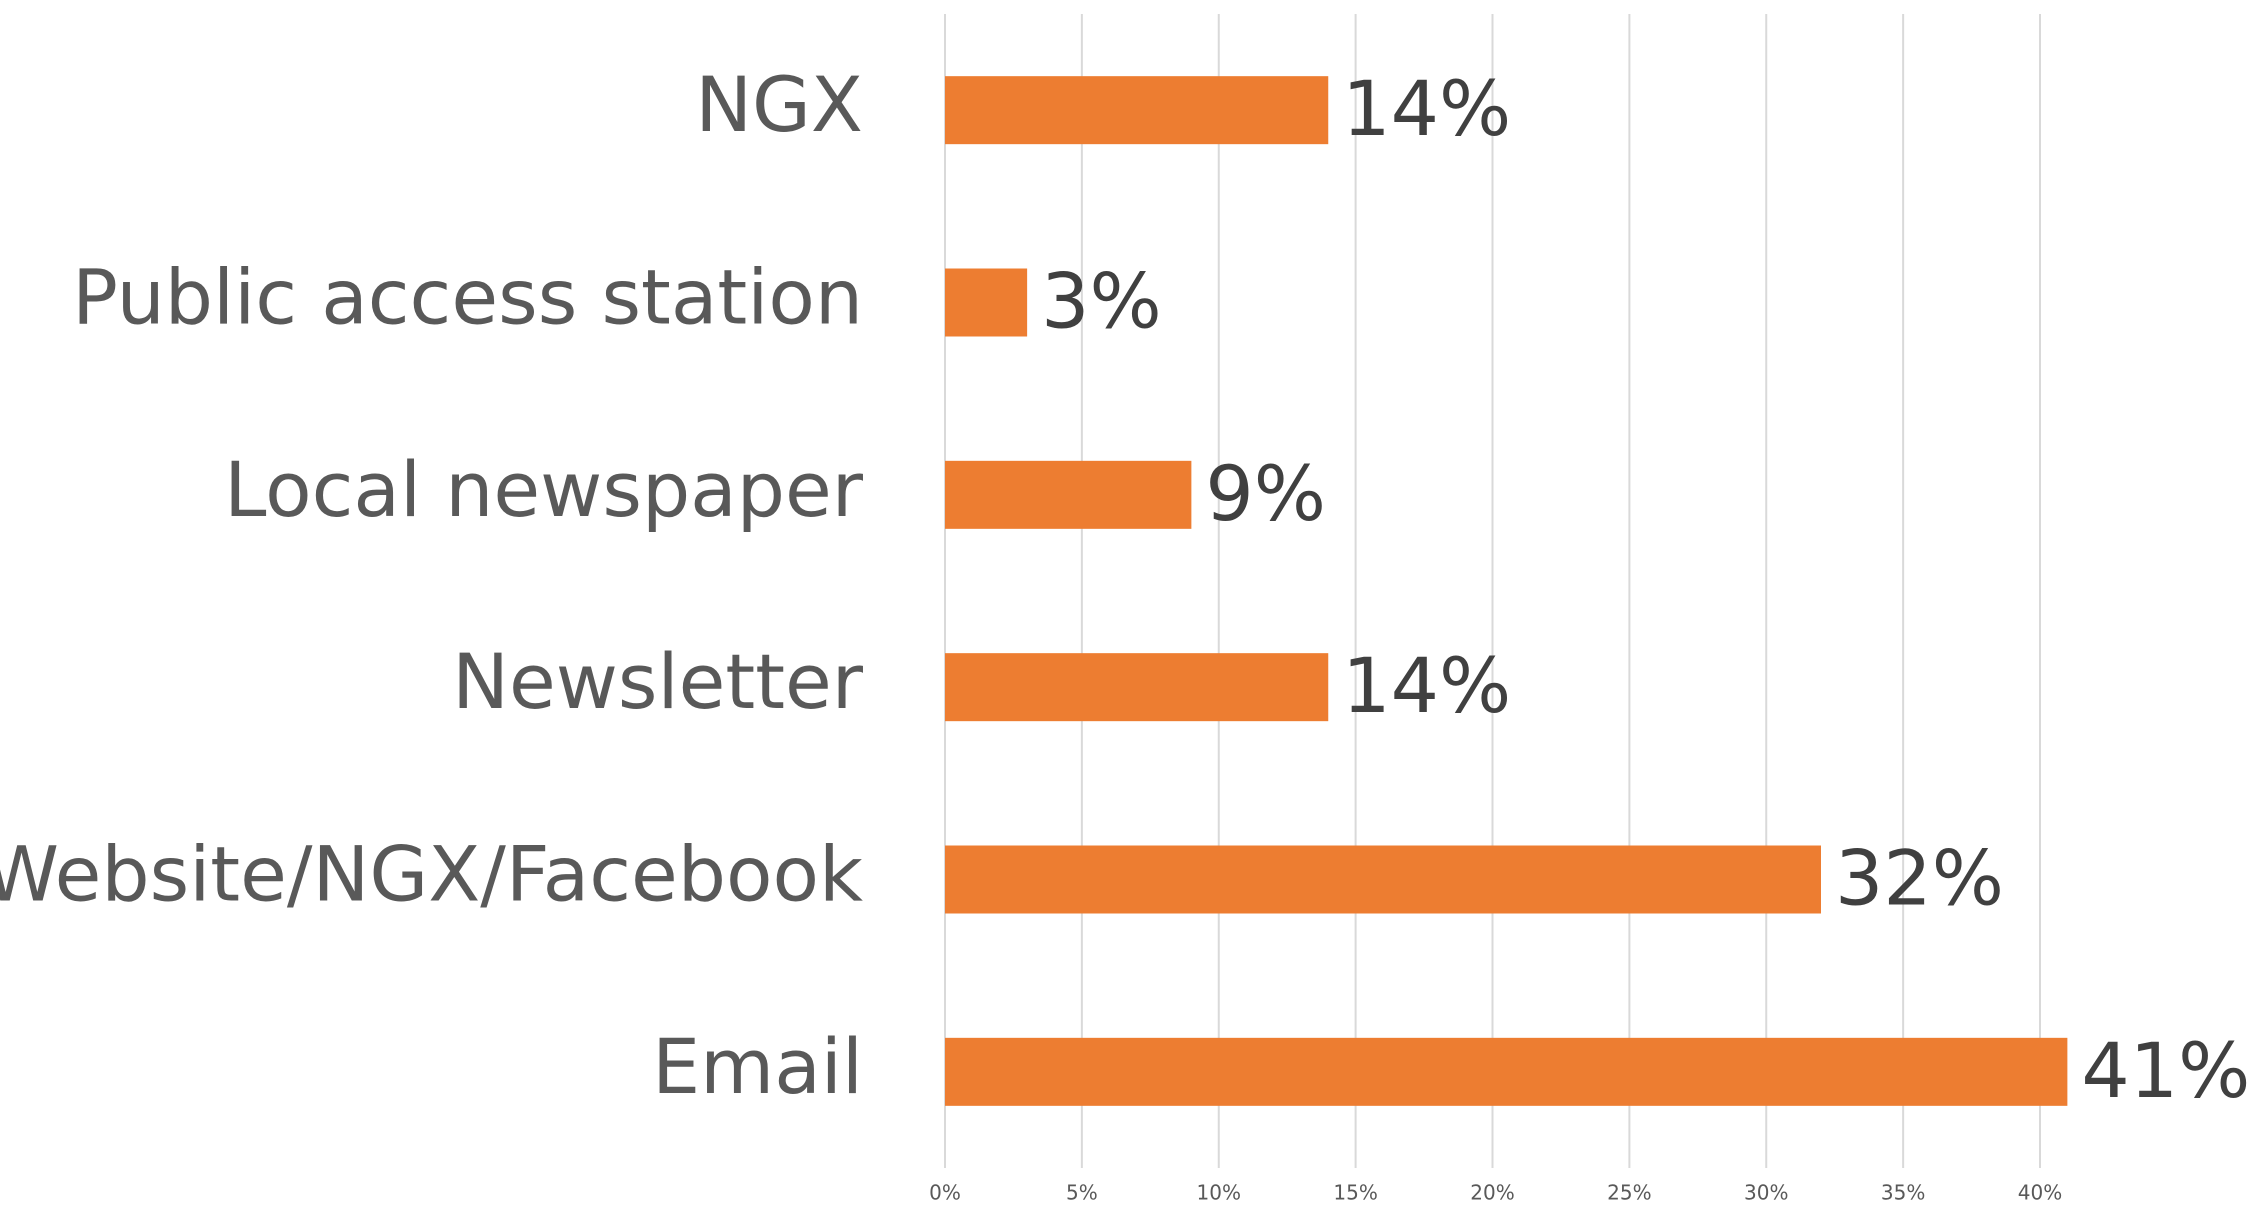  Describe the element at coordinates (779, 104) in the screenshot. I see `category-label: NGX` at that location.